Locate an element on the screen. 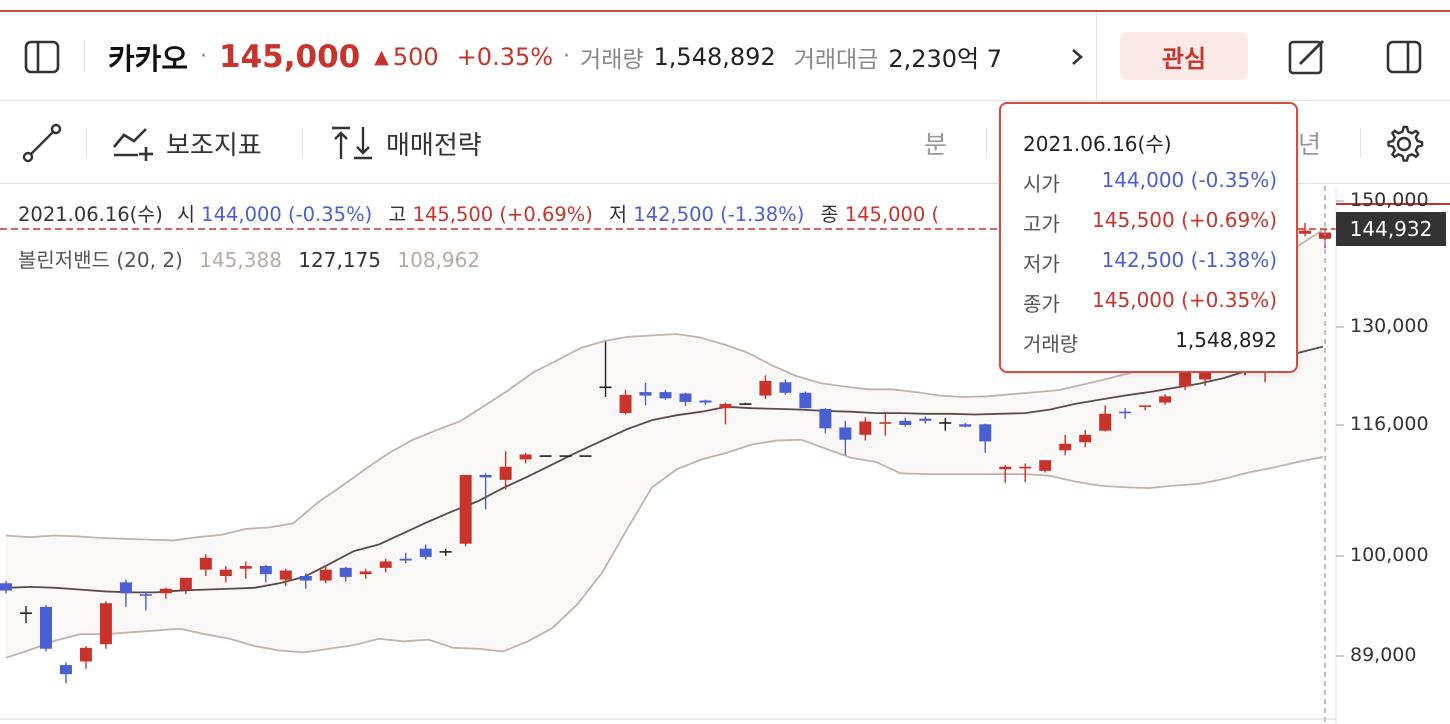 This screenshot has width=1450, height=724. edit-button is located at coordinates (1307, 56).